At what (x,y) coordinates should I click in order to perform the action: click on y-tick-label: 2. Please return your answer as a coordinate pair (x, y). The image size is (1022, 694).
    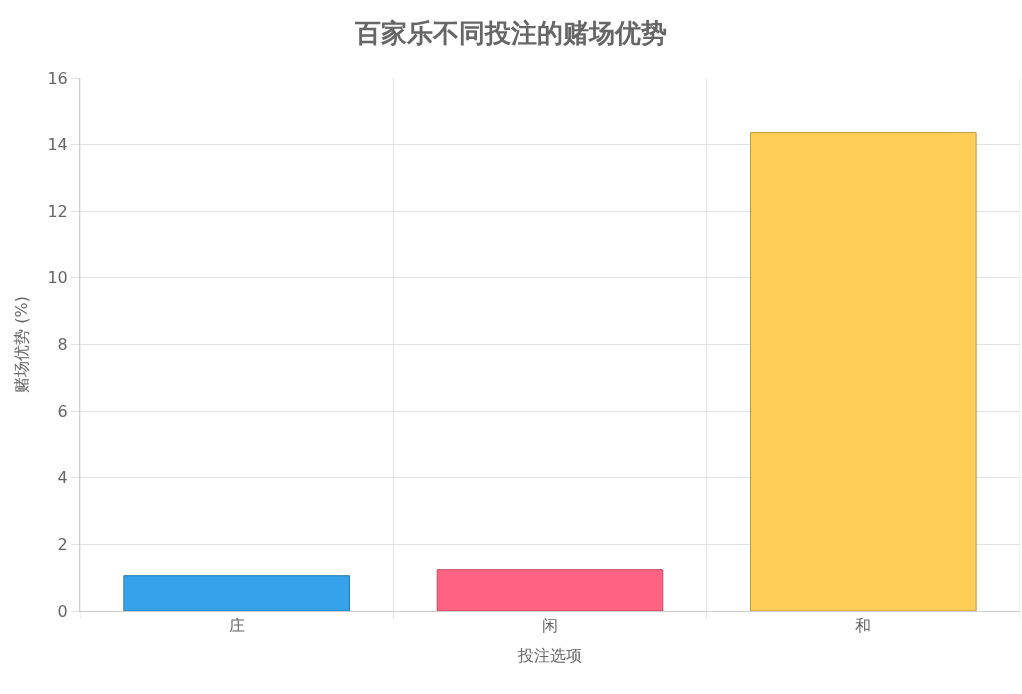
    Looking at the image, I should click on (62, 544).